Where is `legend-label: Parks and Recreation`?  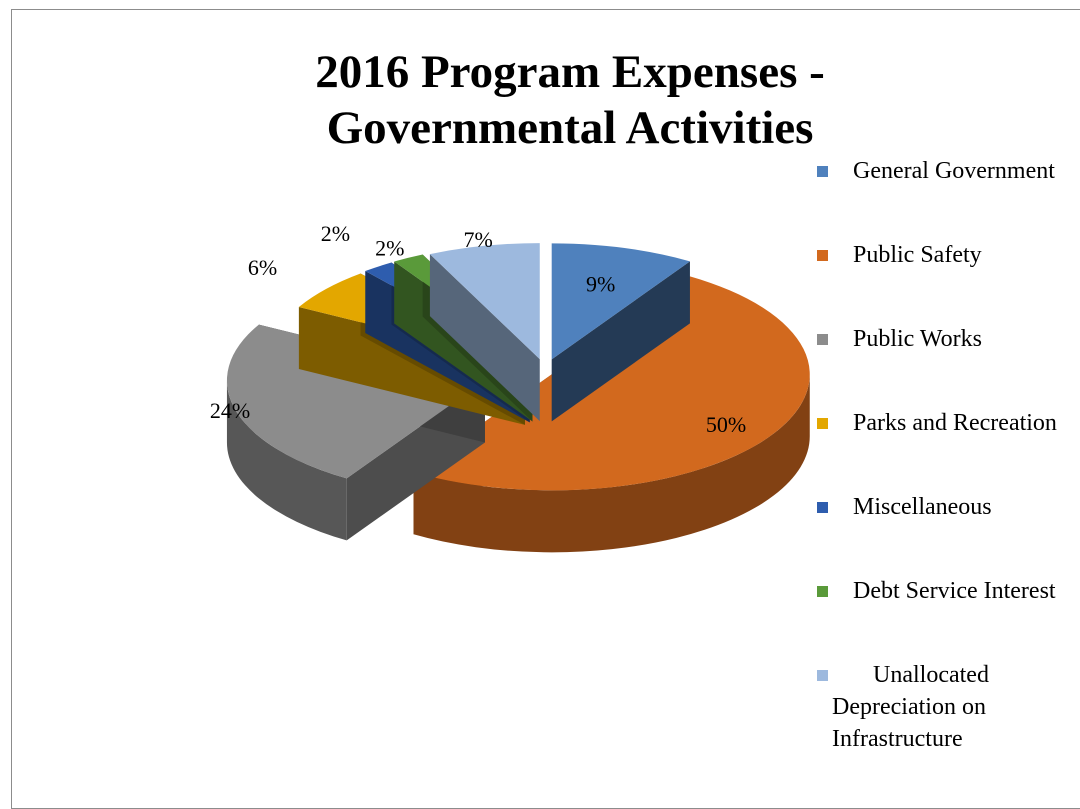
legend-label: Parks and Recreation is located at coordinates (955, 423).